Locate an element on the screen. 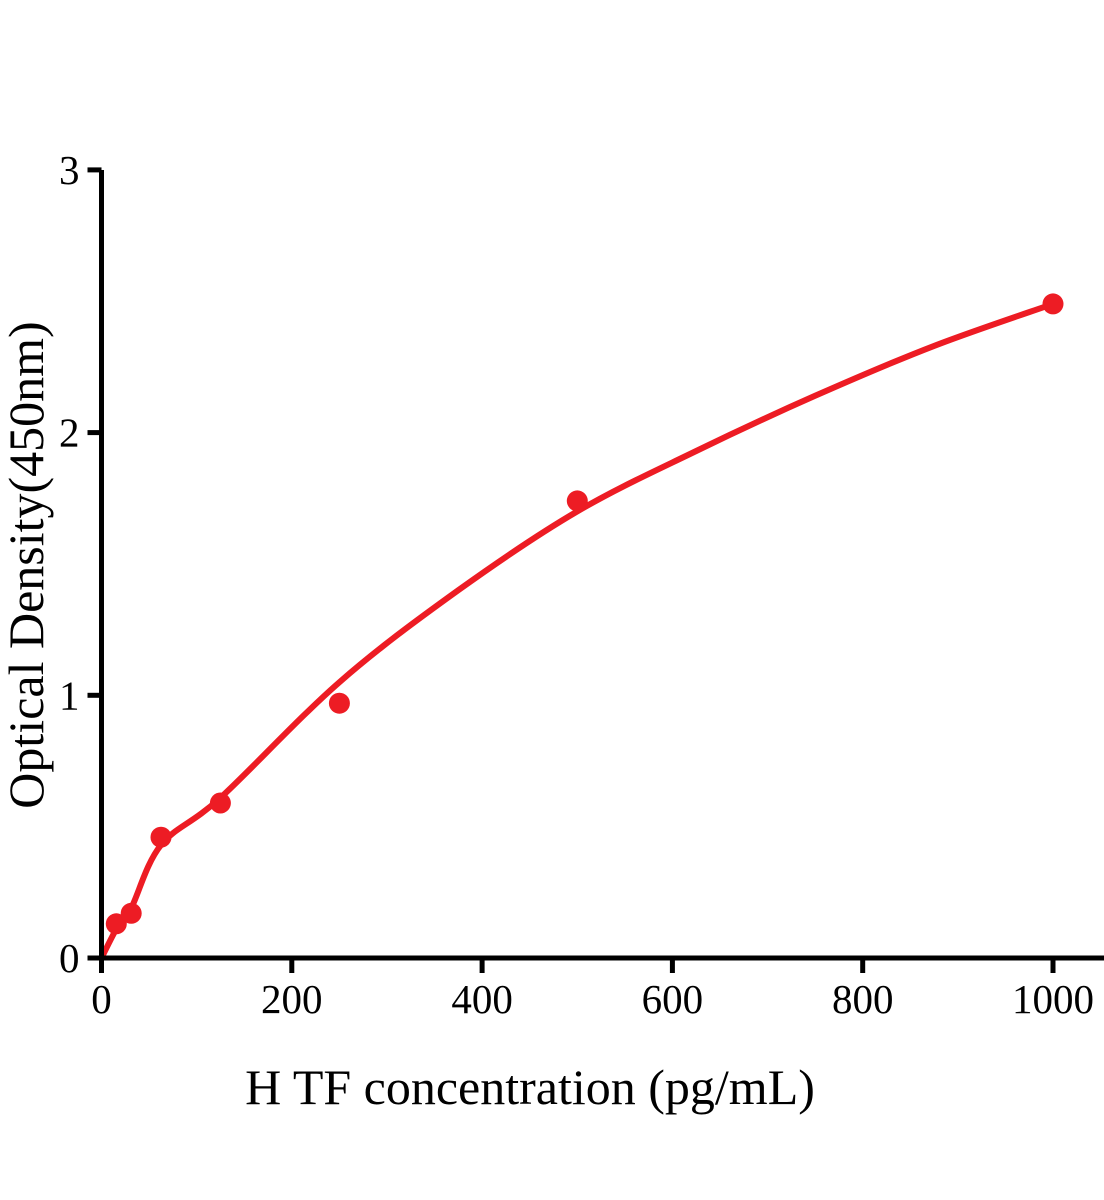 The width and height of the screenshot is (1104, 1200). x-tick-label: 600 is located at coordinates (673, 999).